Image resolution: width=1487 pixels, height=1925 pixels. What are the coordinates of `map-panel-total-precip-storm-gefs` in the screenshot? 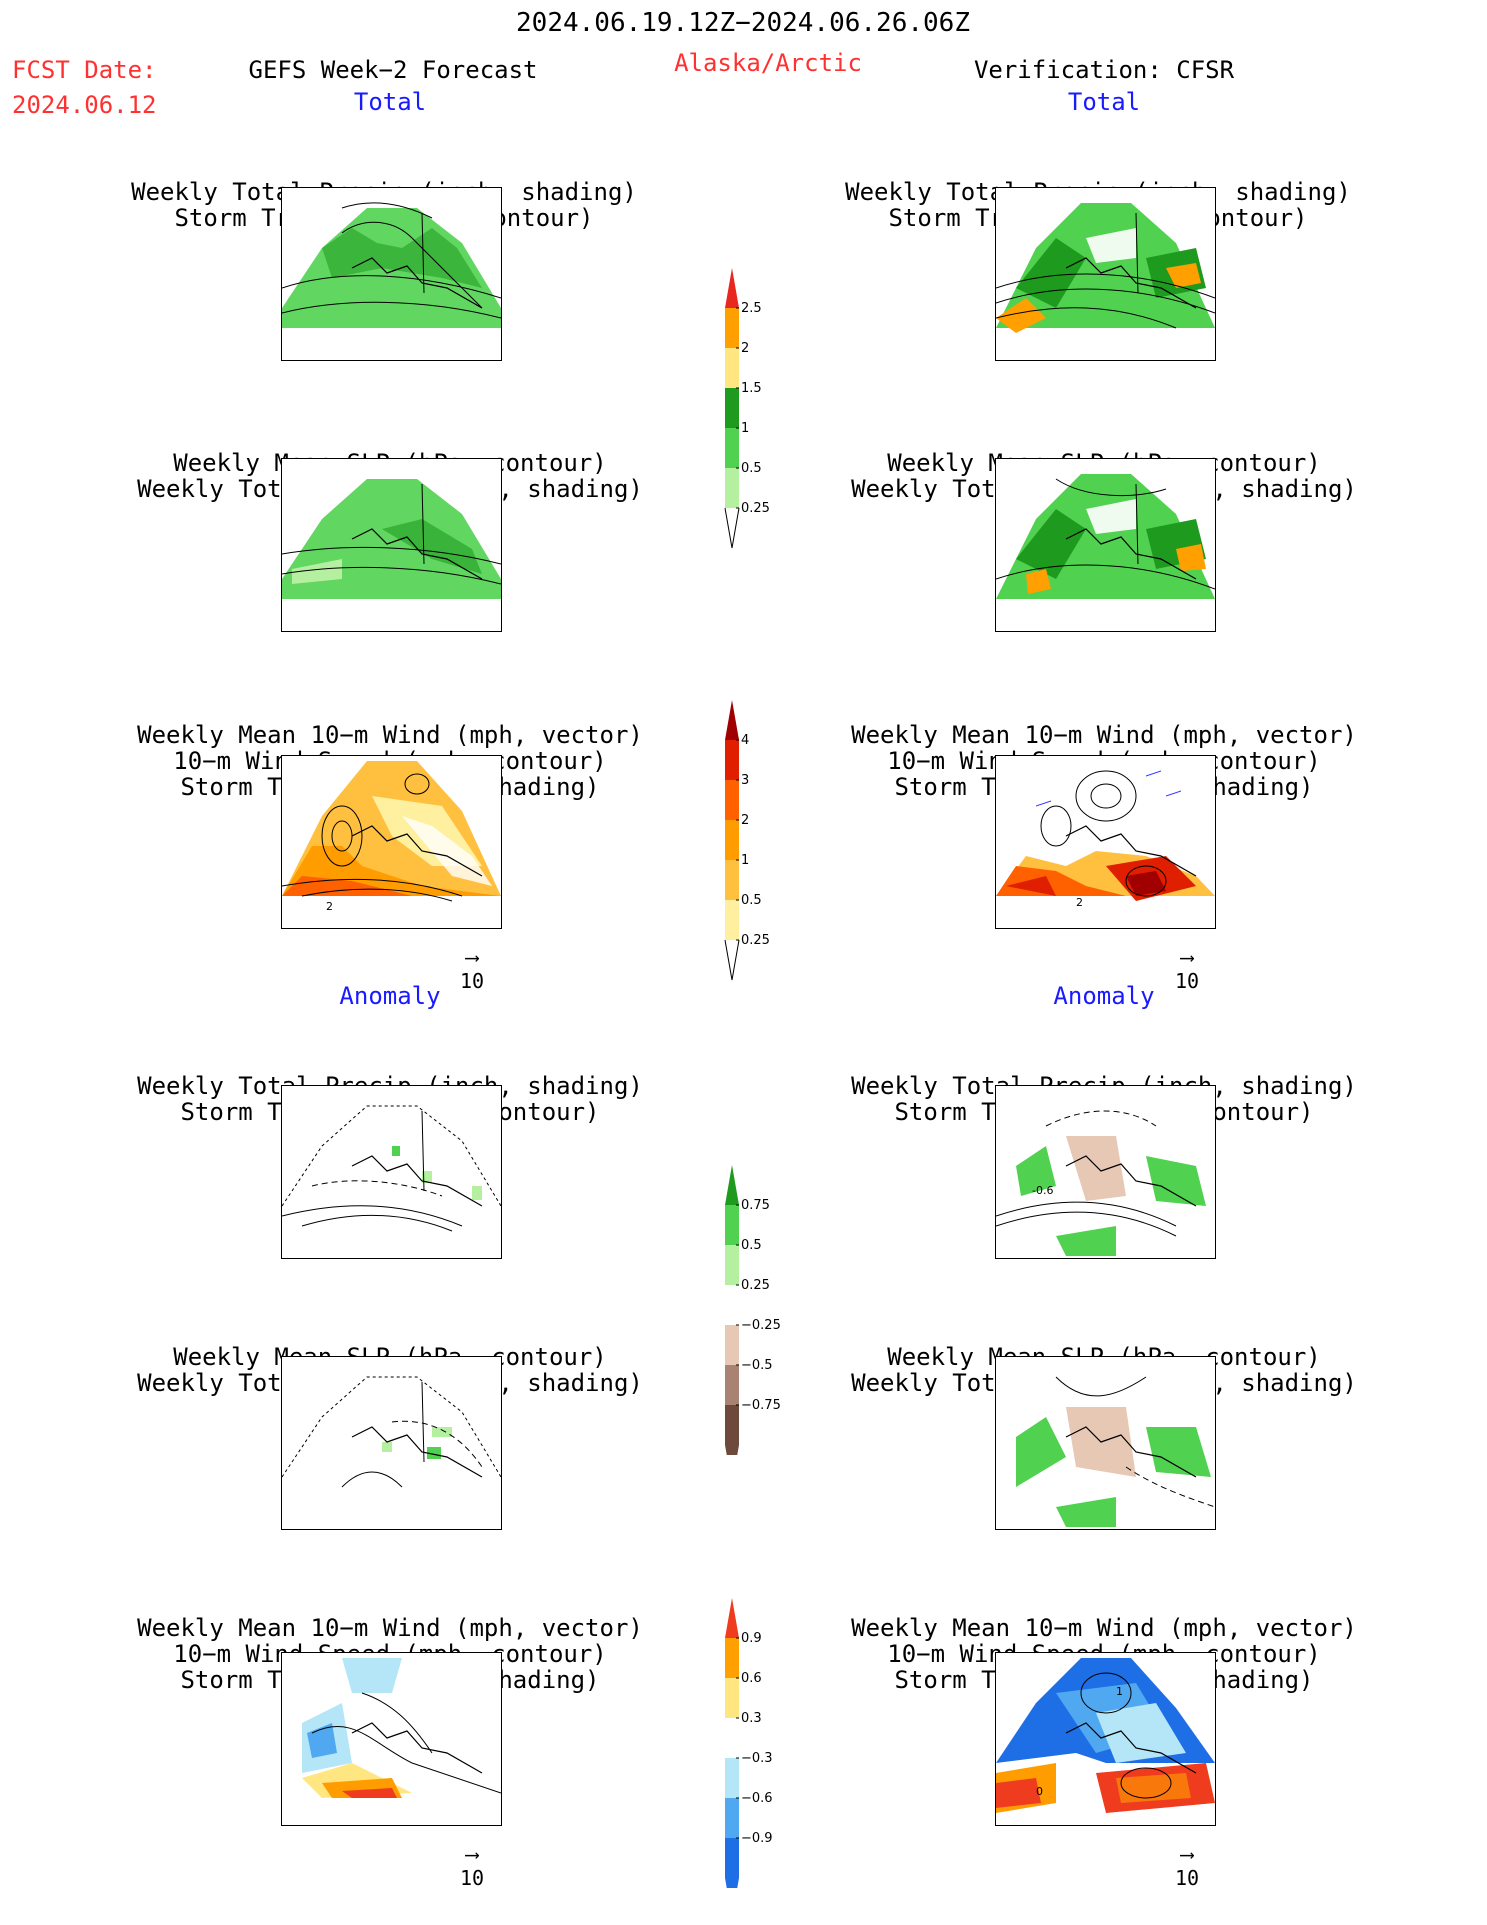 It's located at (391, 274).